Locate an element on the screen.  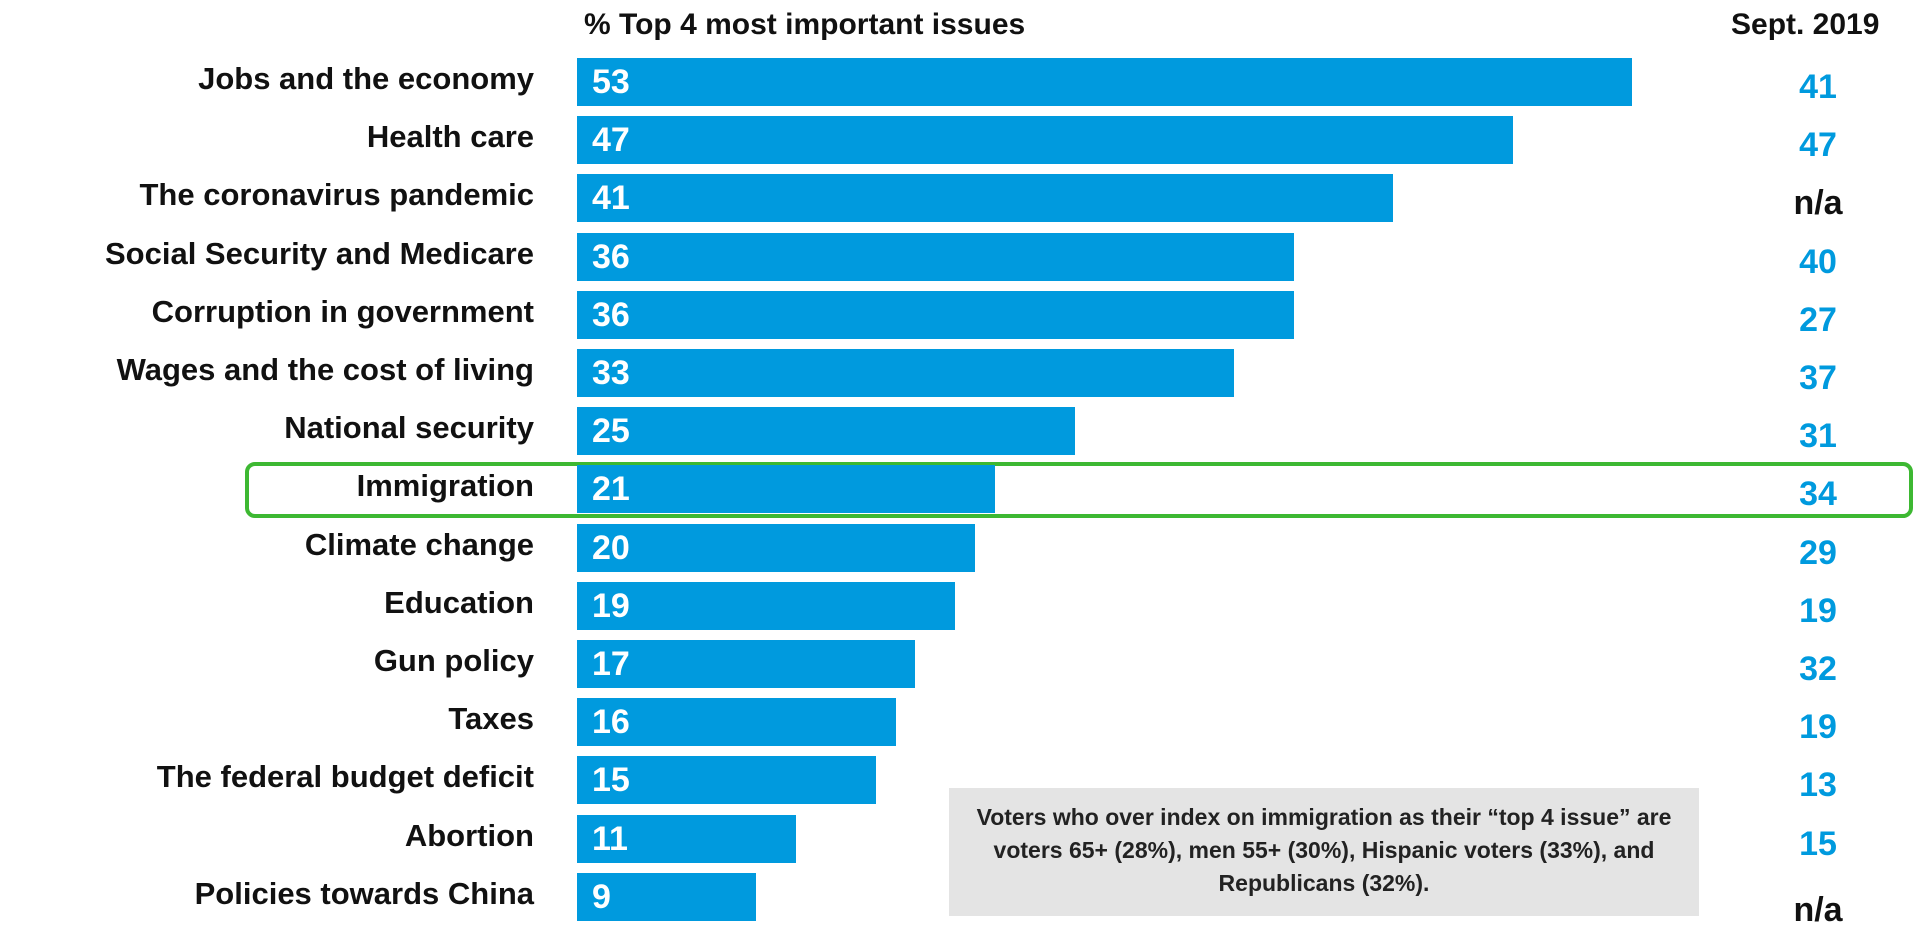
bar-value-label-health-care: 47 is located at coordinates (611, 140).